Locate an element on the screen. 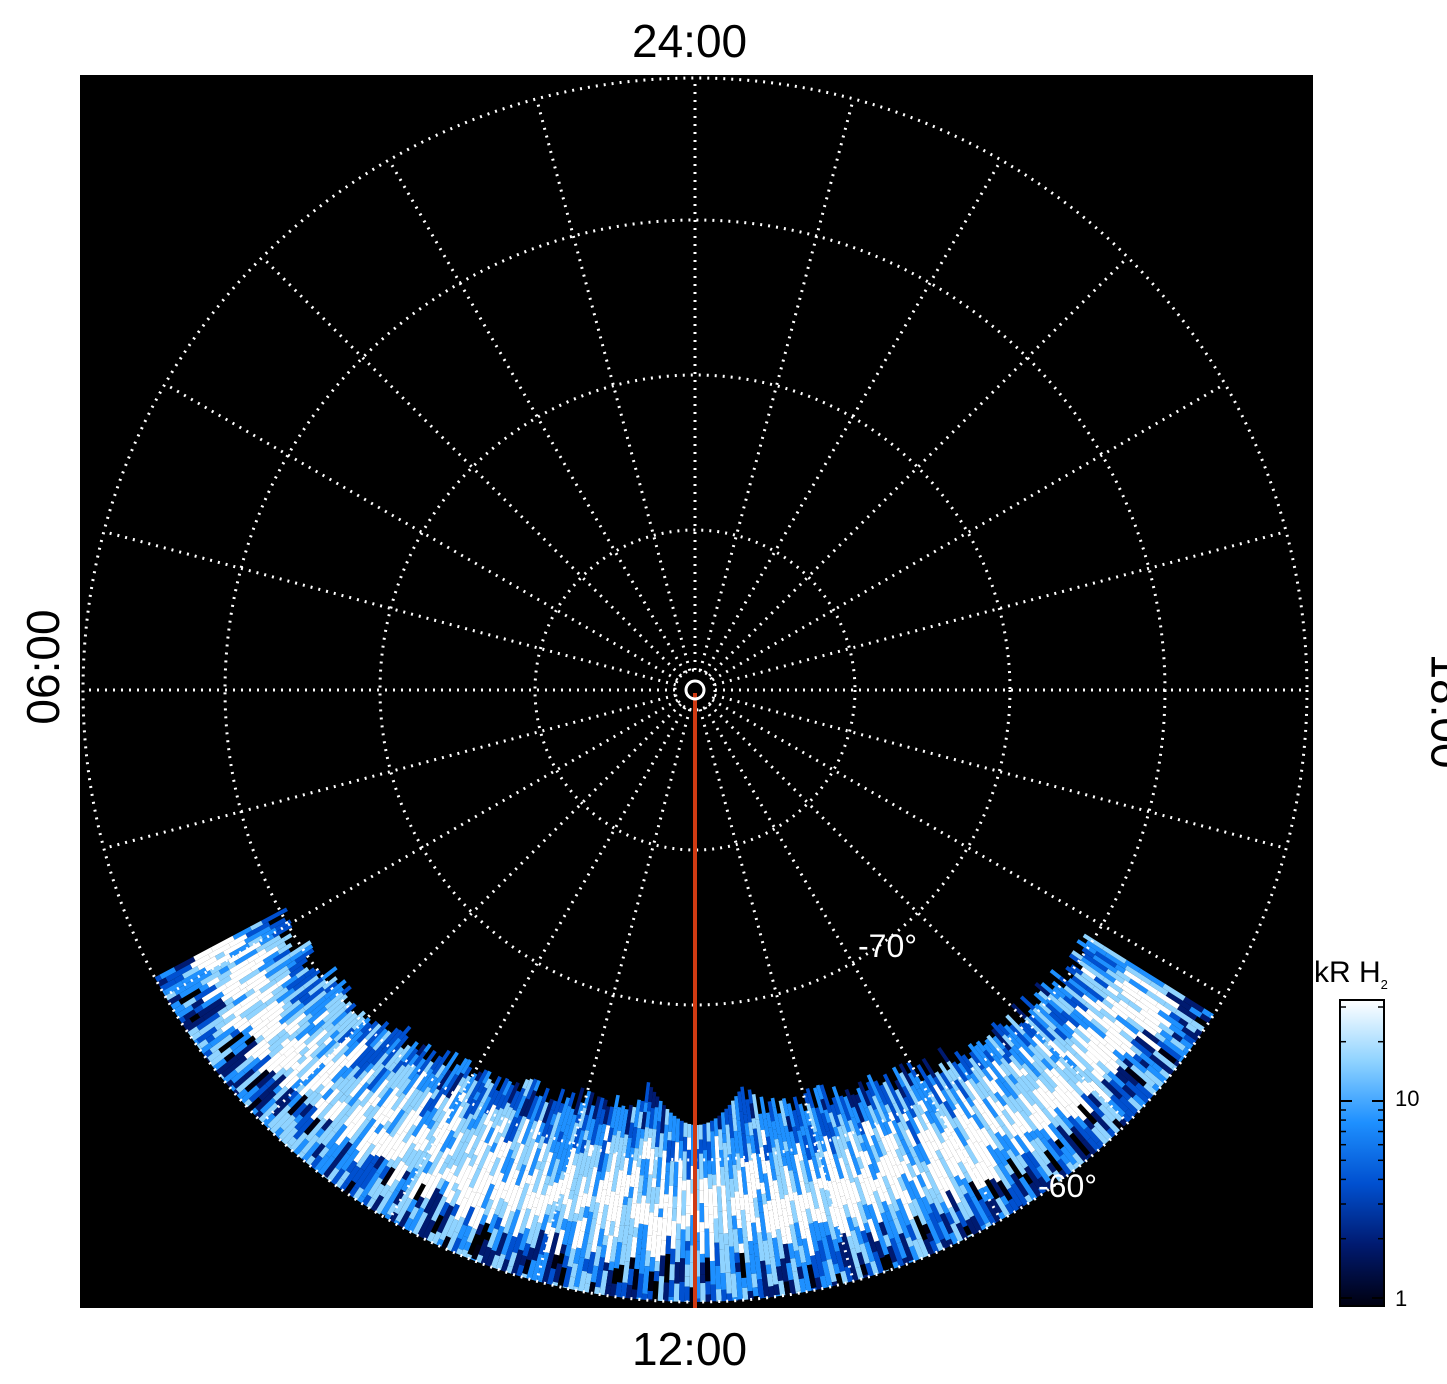  aurora-cell-1995 is located at coordinates (1106, 1142).